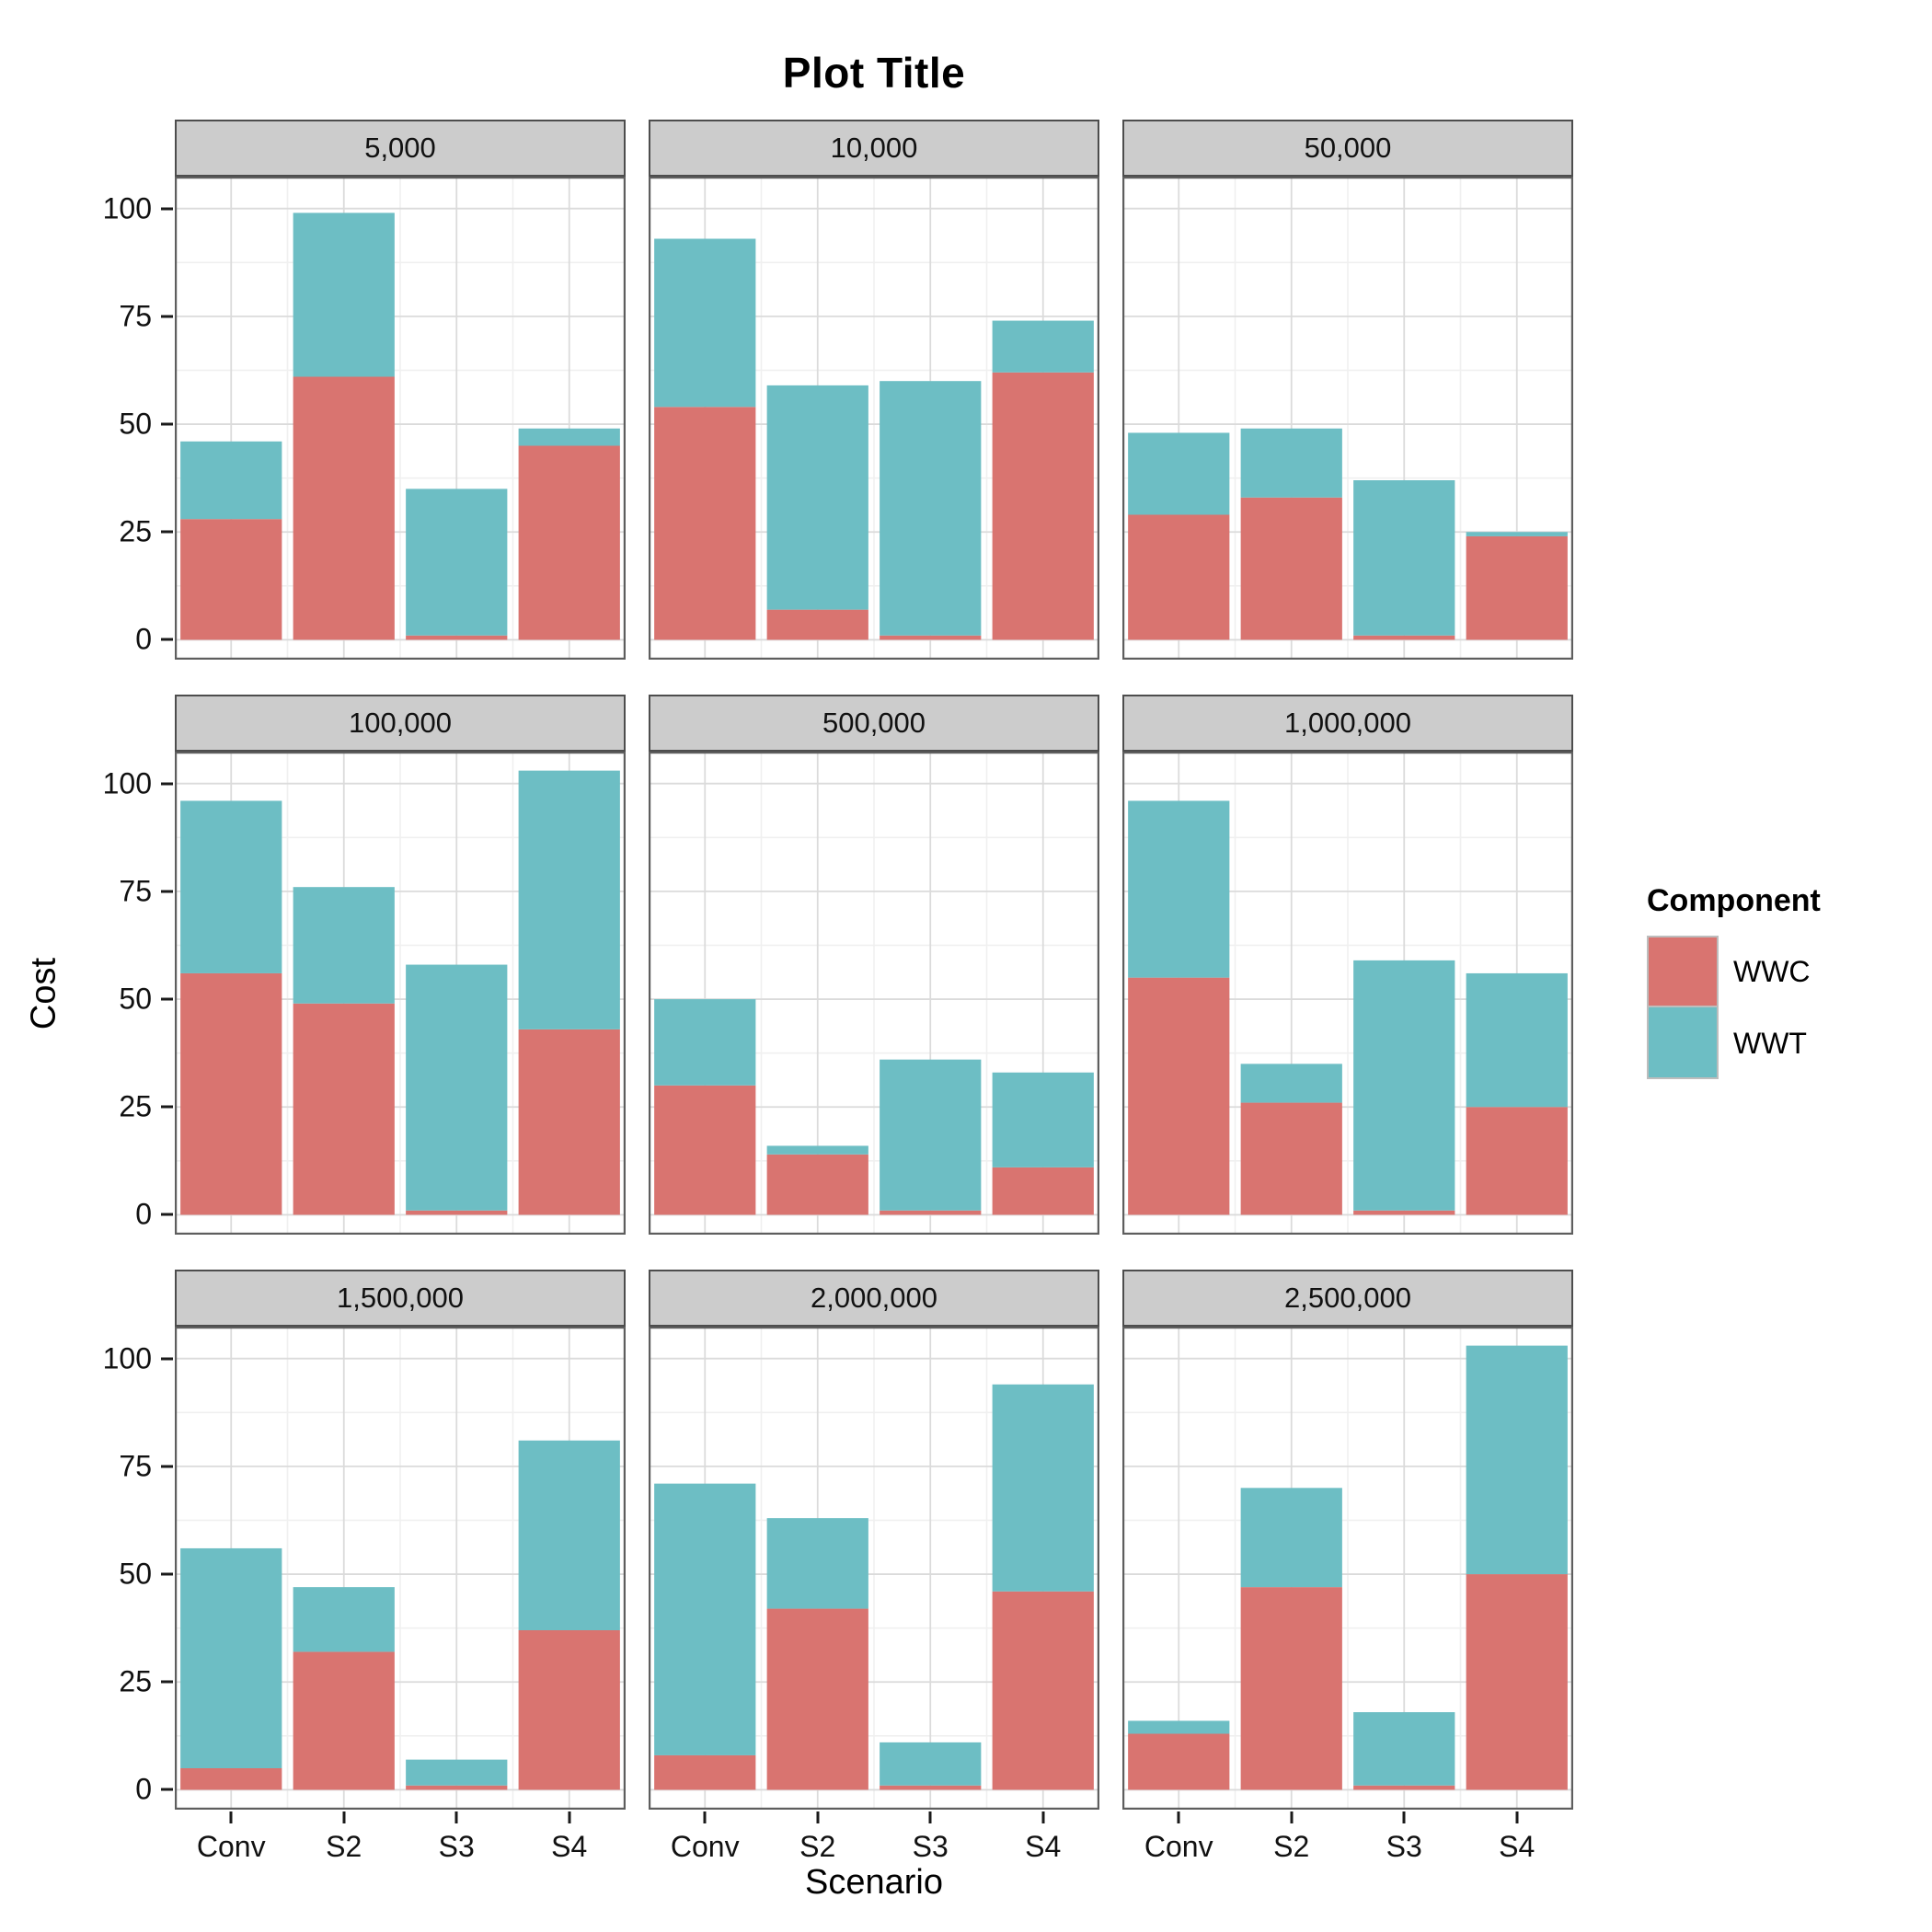 The height and width of the screenshot is (1932, 1932). I want to click on plot-title: Plot Title, so click(874, 73).